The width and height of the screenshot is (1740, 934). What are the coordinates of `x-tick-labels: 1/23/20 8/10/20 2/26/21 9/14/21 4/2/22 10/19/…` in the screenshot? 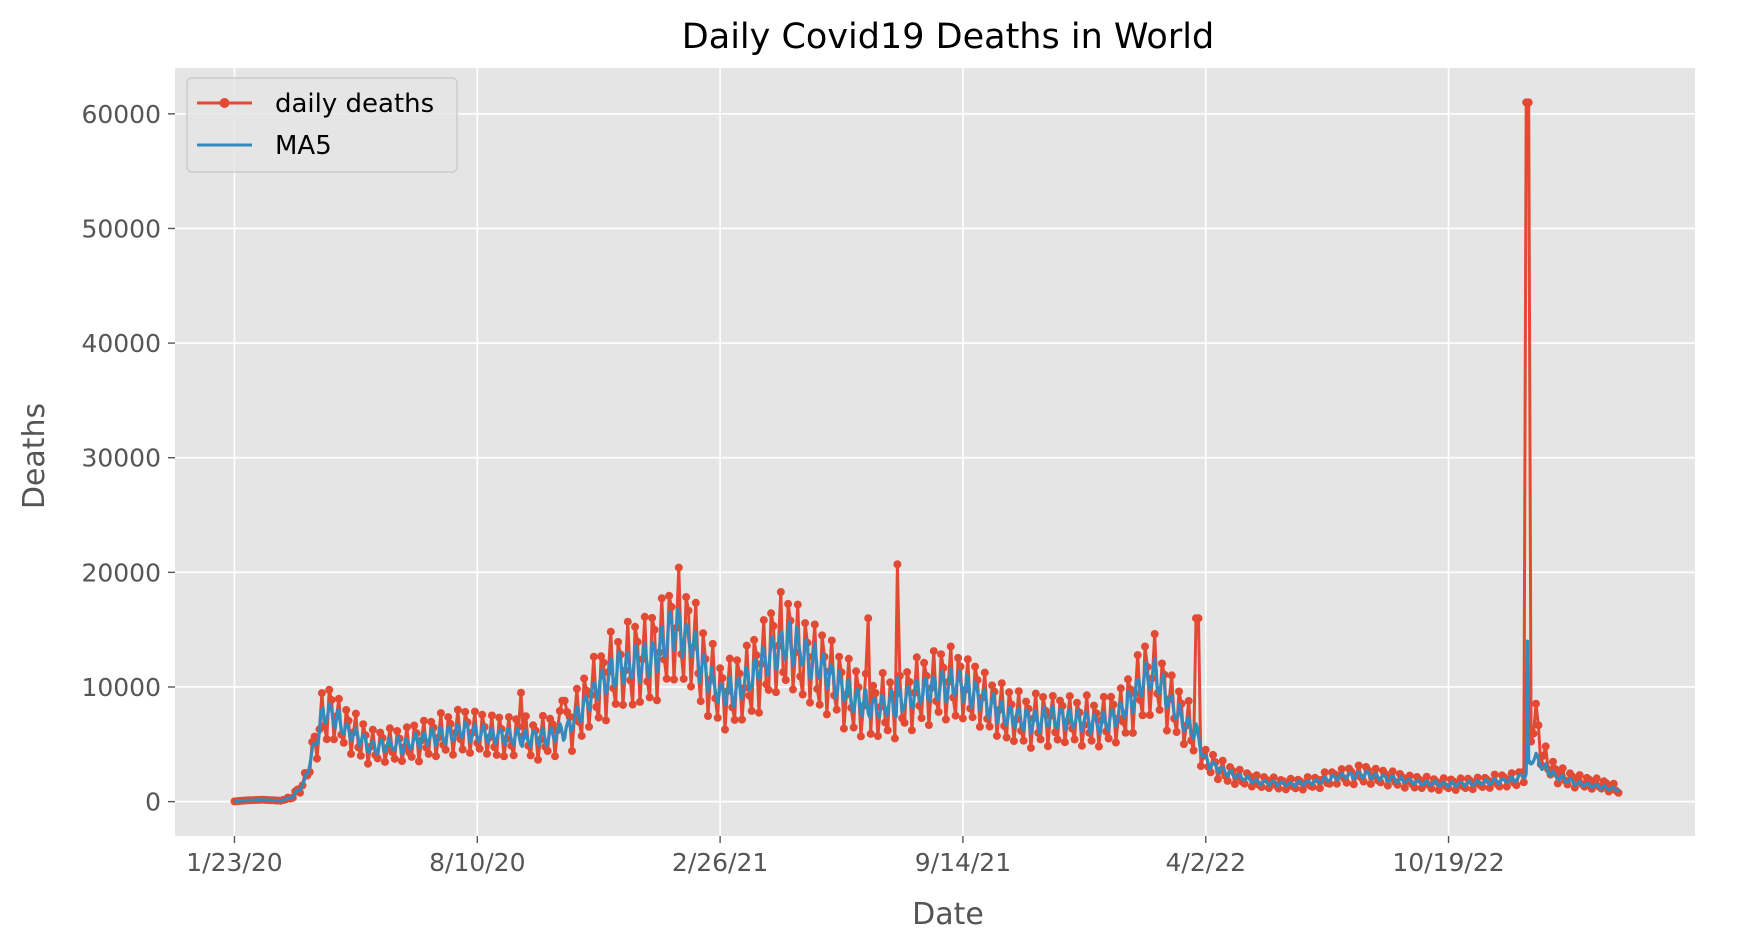 It's located at (845, 856).